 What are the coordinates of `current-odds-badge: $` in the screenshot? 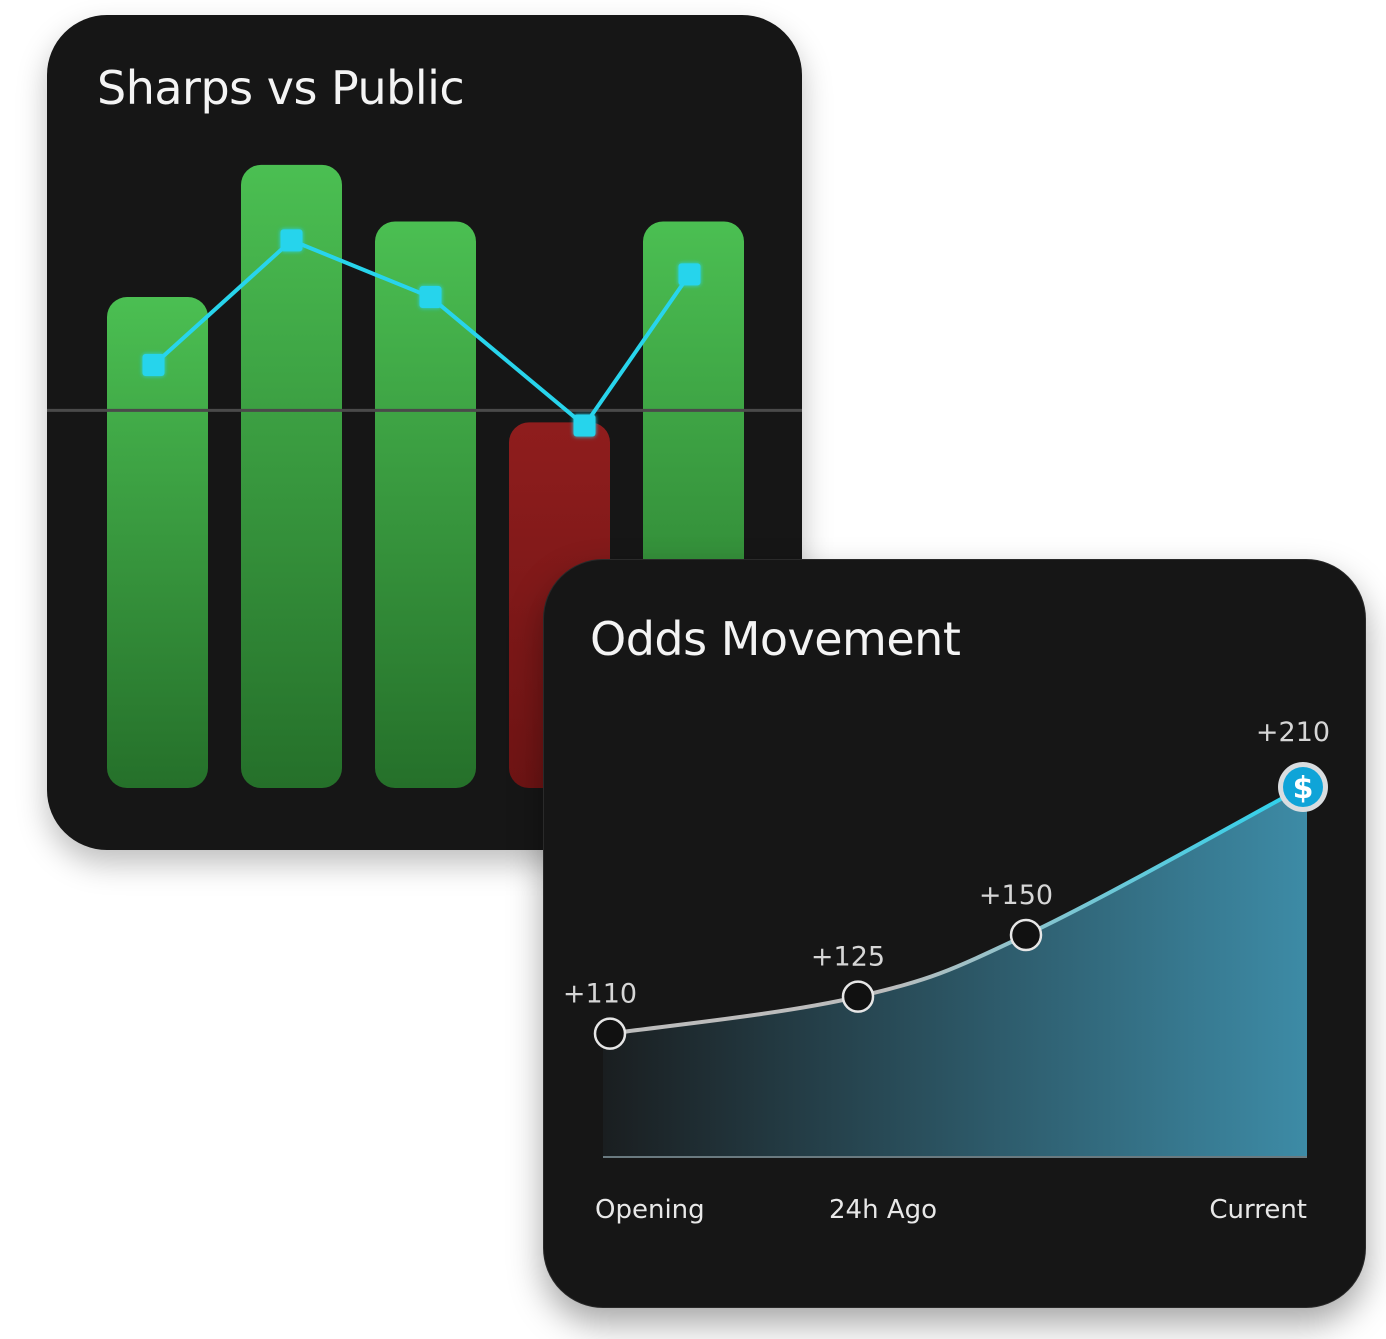 It's located at (1303, 787).